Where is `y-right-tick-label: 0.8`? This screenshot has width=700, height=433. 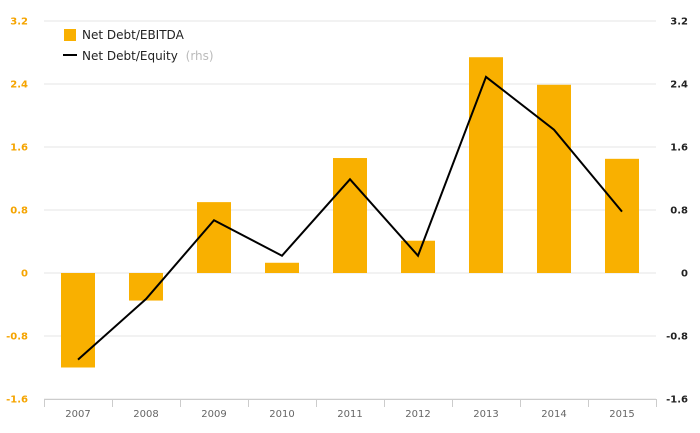
y-right-tick-label: 0.8 is located at coordinates (679, 211).